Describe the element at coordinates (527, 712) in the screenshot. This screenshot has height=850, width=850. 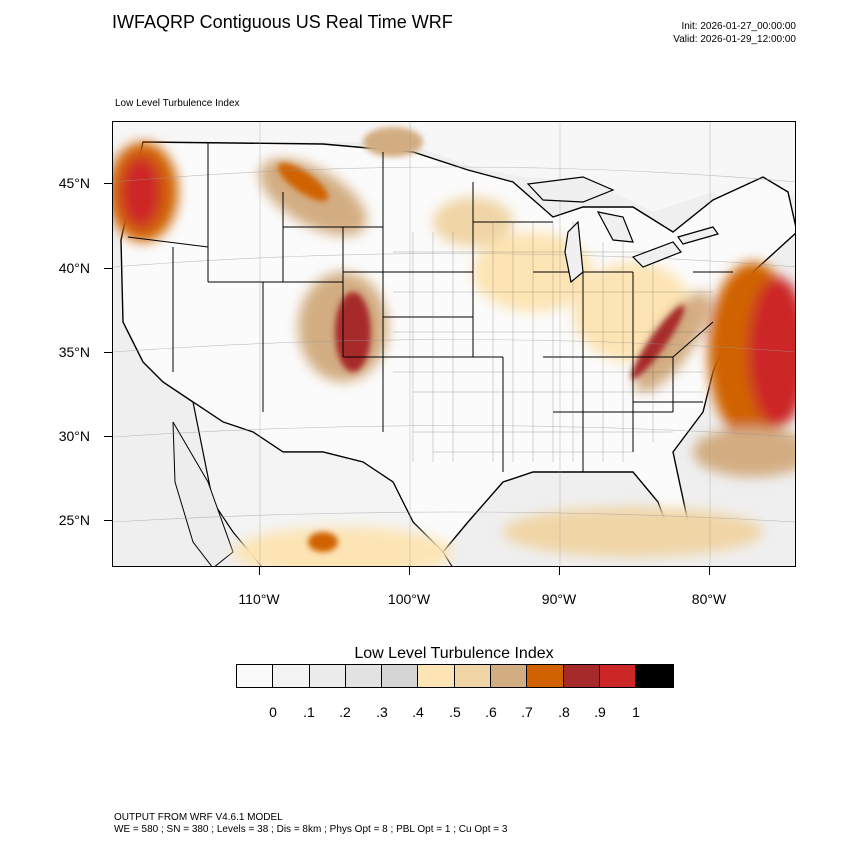
I see `legend-tick: .7` at that location.